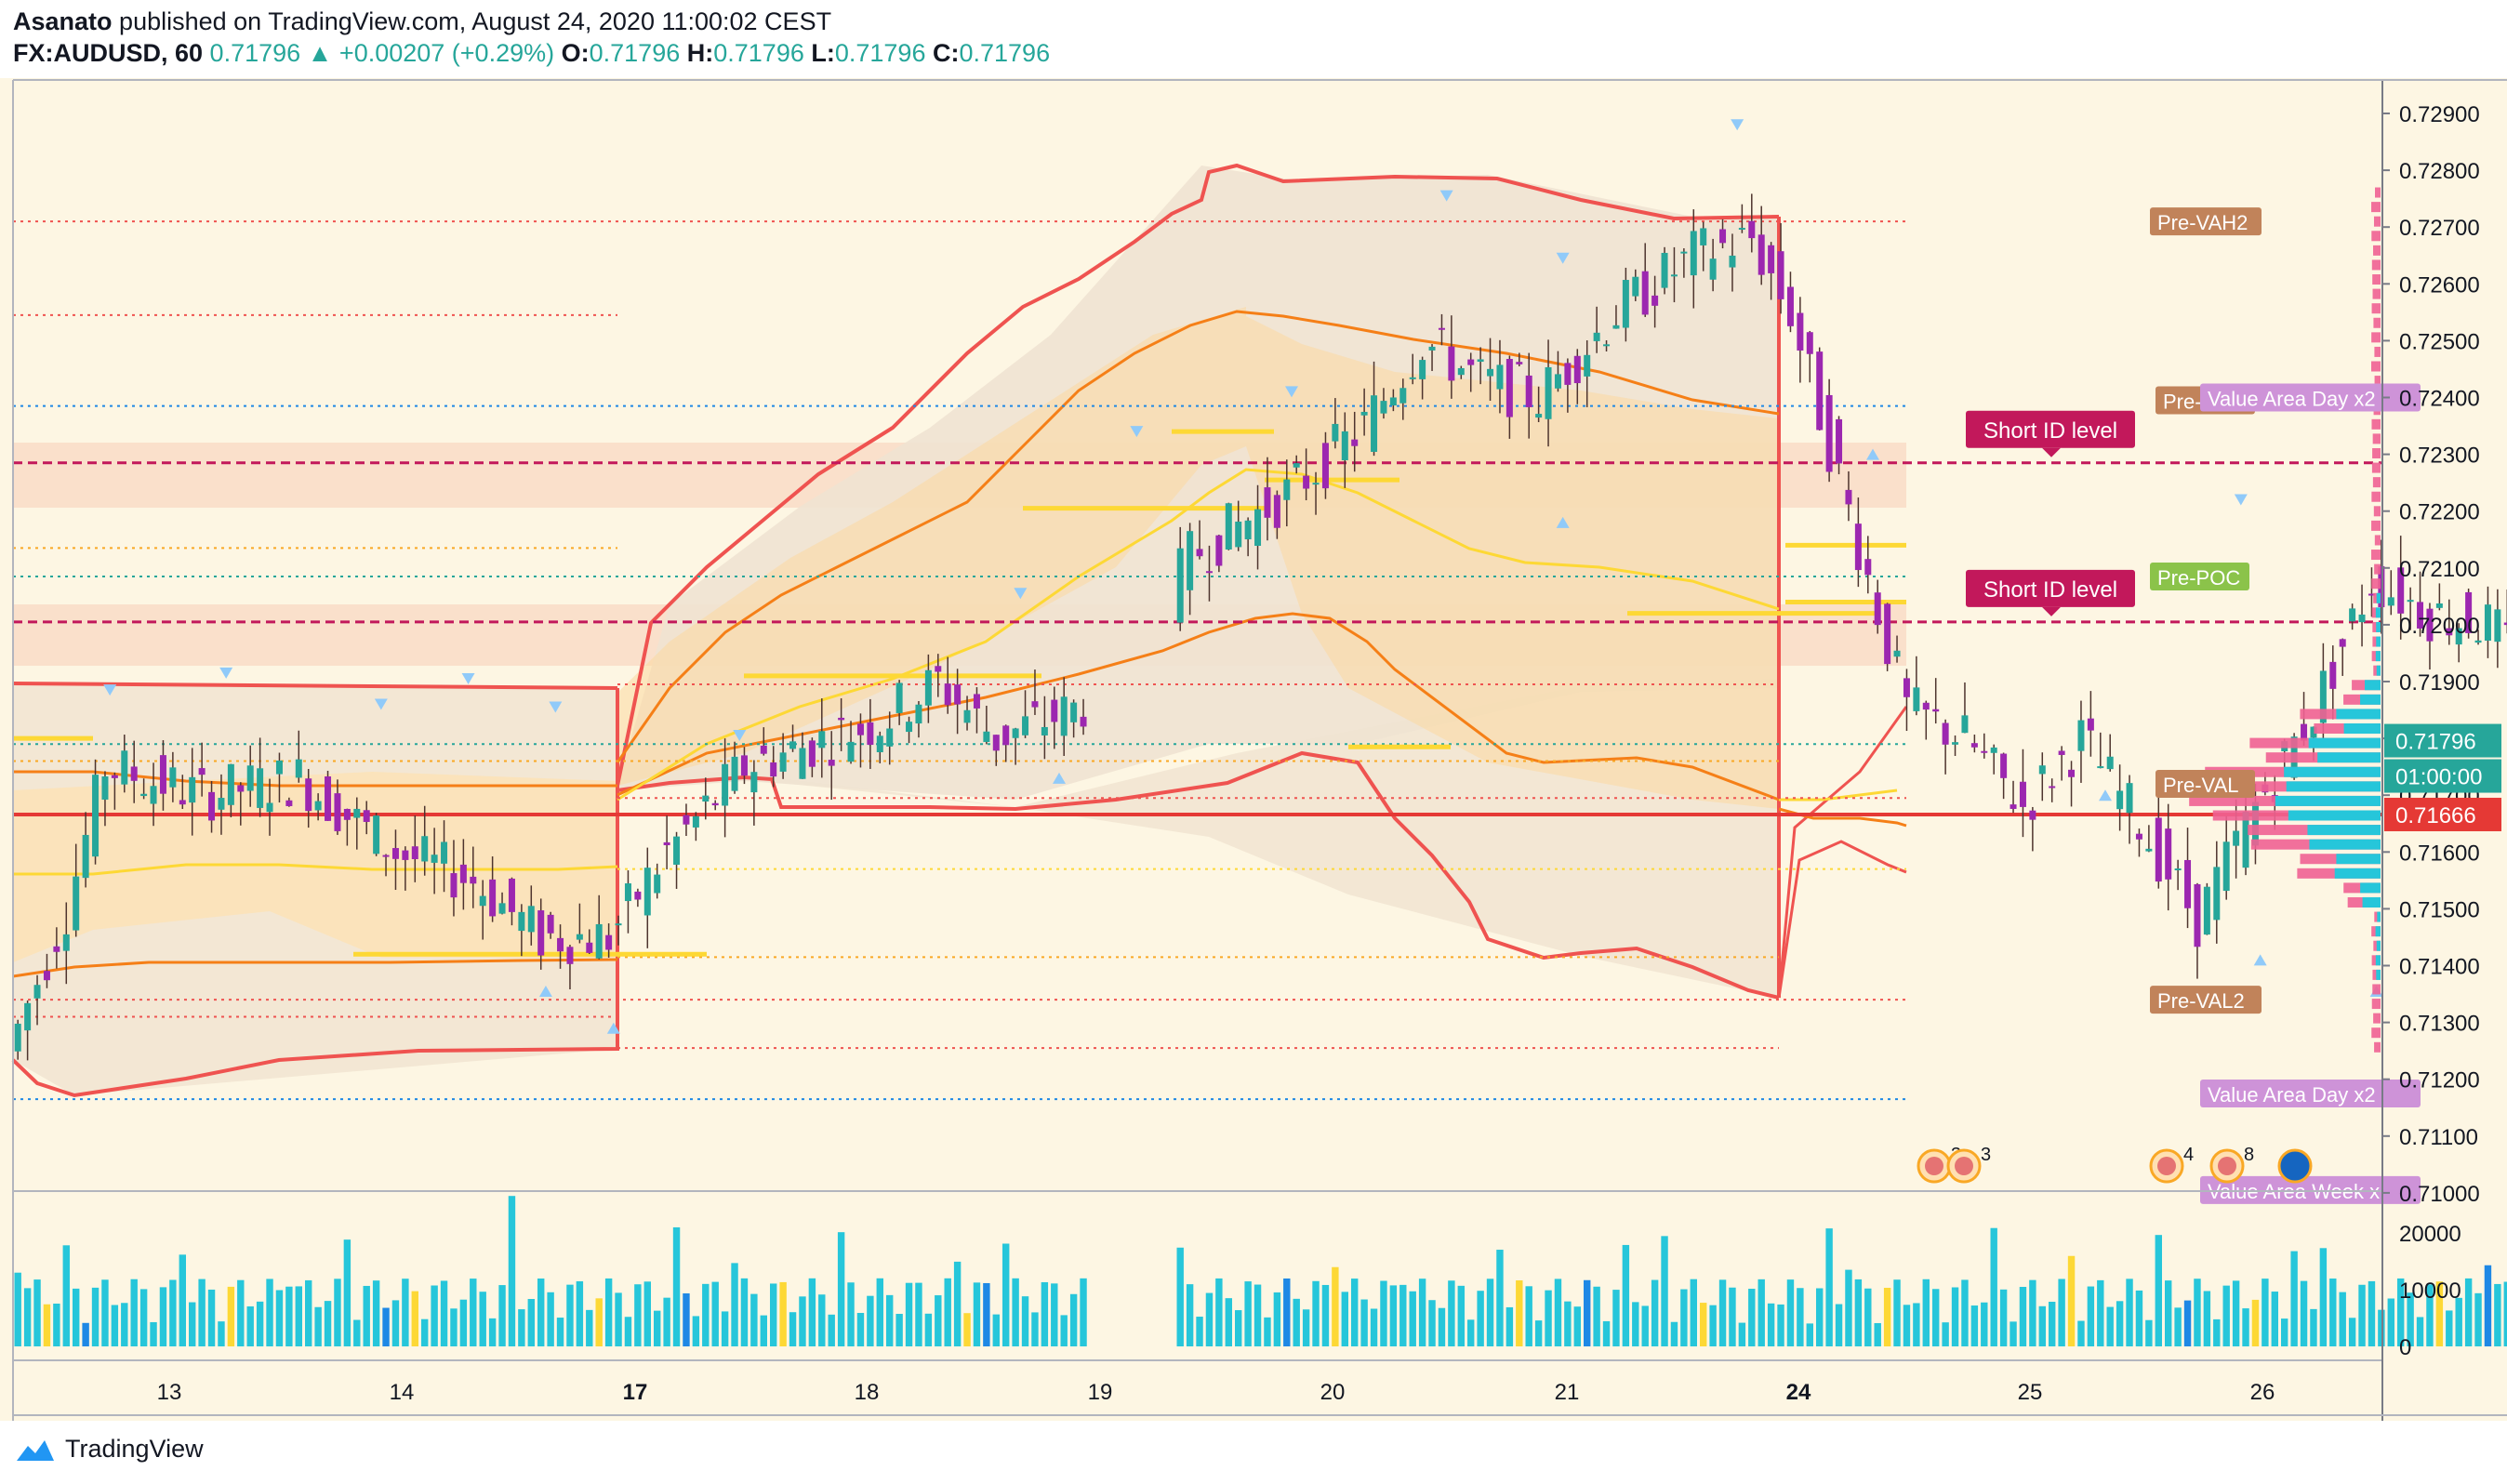  Describe the element at coordinates (1260, 1271) in the screenshot. I see `volume-pane` at that location.